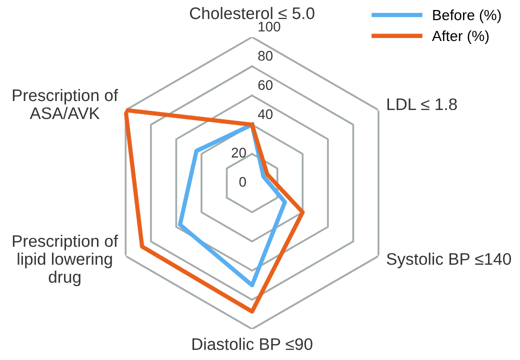 This screenshot has width=520, height=360. Describe the element at coordinates (467, 17) in the screenshot. I see `legend-label: Before (%)` at that location.